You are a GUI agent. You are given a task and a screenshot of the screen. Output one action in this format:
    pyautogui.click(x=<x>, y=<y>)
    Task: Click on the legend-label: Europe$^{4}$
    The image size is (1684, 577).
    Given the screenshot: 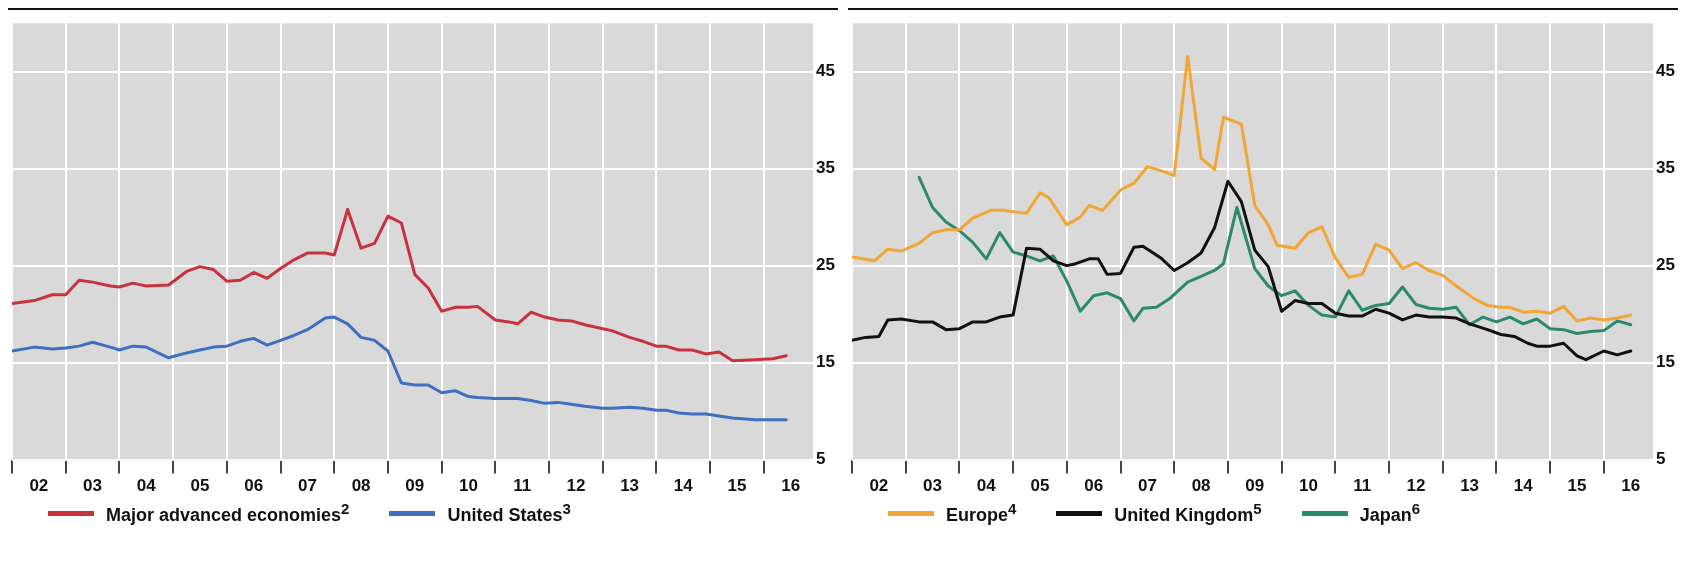 What is the action you would take?
    pyautogui.click(x=981, y=513)
    